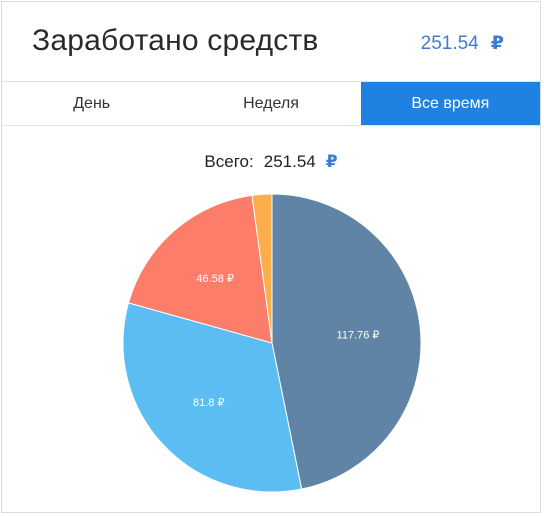 This screenshot has height=516, width=544. I want to click on summary-currency-icon: ₽, so click(331, 161).